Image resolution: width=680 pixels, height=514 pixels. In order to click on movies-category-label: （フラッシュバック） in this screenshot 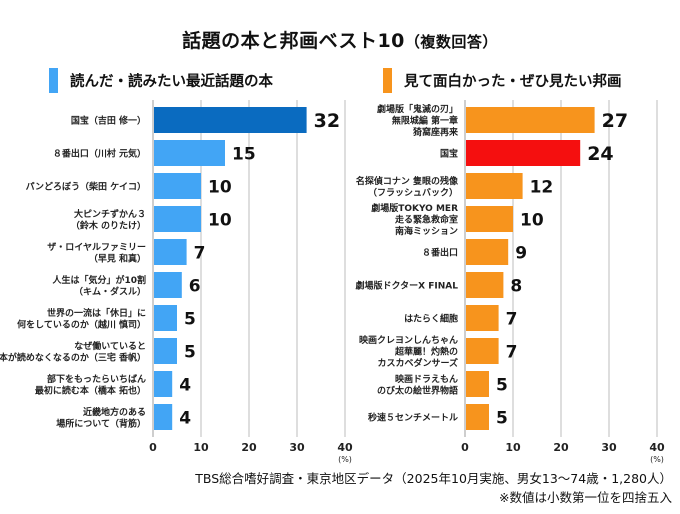, I will do `click(413, 192)`.